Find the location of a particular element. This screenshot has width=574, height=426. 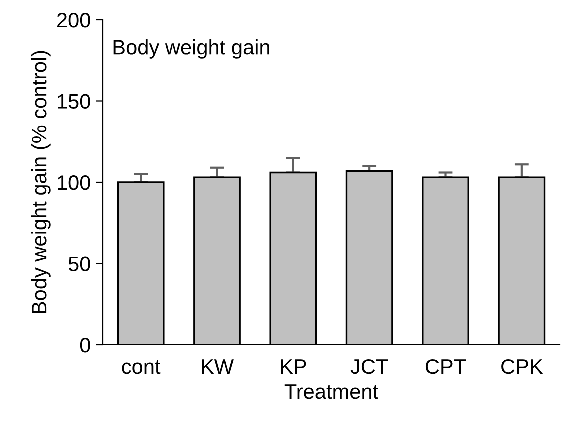

x-tick-label: CPK is located at coordinates (523, 366).